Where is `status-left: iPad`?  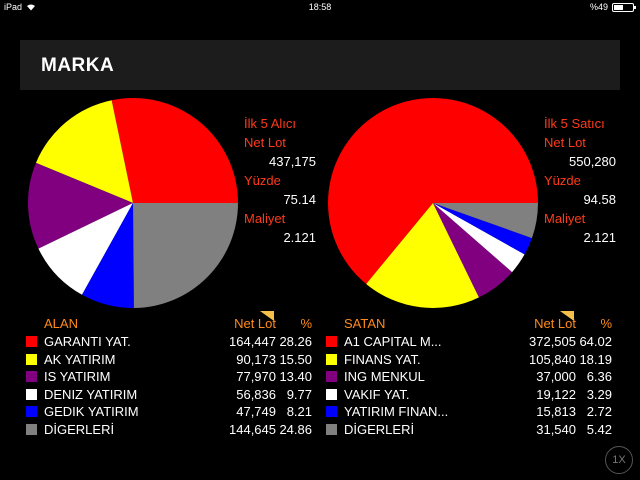 status-left: iPad is located at coordinates (20, 7).